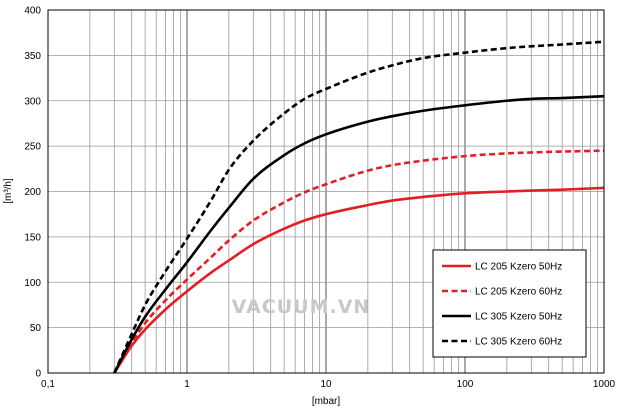  Describe the element at coordinates (326, 384) in the screenshot. I see `x-tick-label: 10` at that location.